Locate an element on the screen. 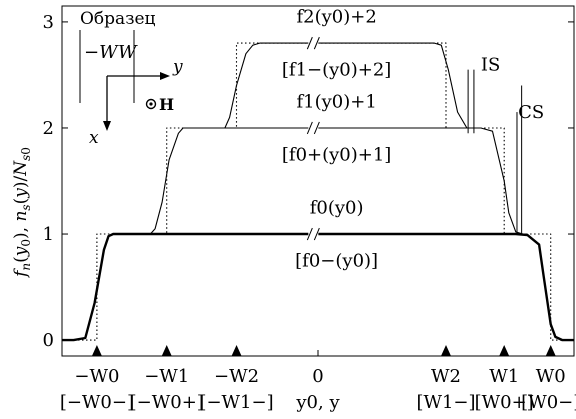 The height and width of the screenshot is (419, 576). x-tick-label-alt: y0, y is located at coordinates (317, 402).